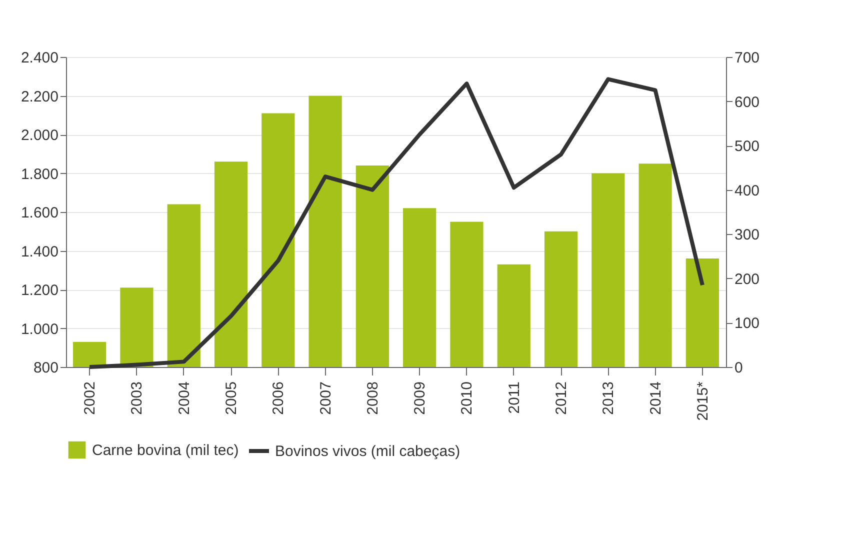  I want to click on x-tick-label: 2008, so click(373, 398).